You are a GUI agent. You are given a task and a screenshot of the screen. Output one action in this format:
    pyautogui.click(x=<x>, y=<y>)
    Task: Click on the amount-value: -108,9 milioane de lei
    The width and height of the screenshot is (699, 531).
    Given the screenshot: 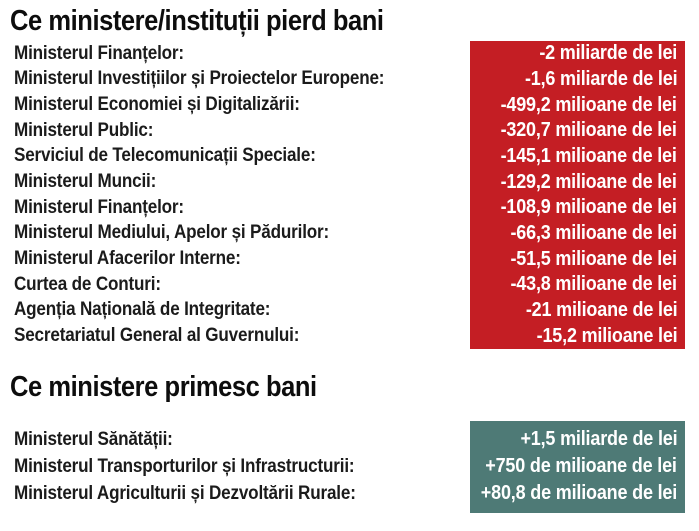 What is the action you would take?
    pyautogui.click(x=588, y=207)
    